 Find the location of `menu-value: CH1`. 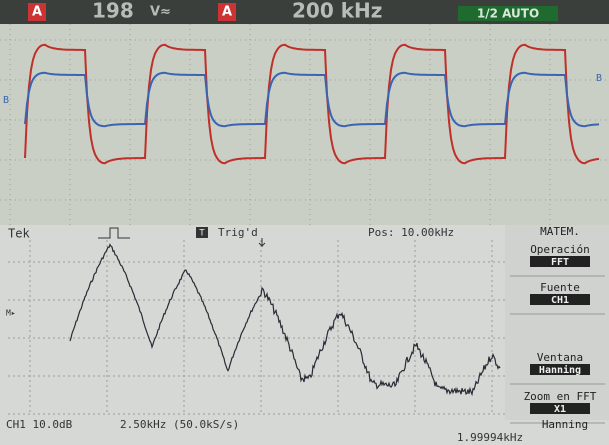

menu-value: CH1 is located at coordinates (560, 300).